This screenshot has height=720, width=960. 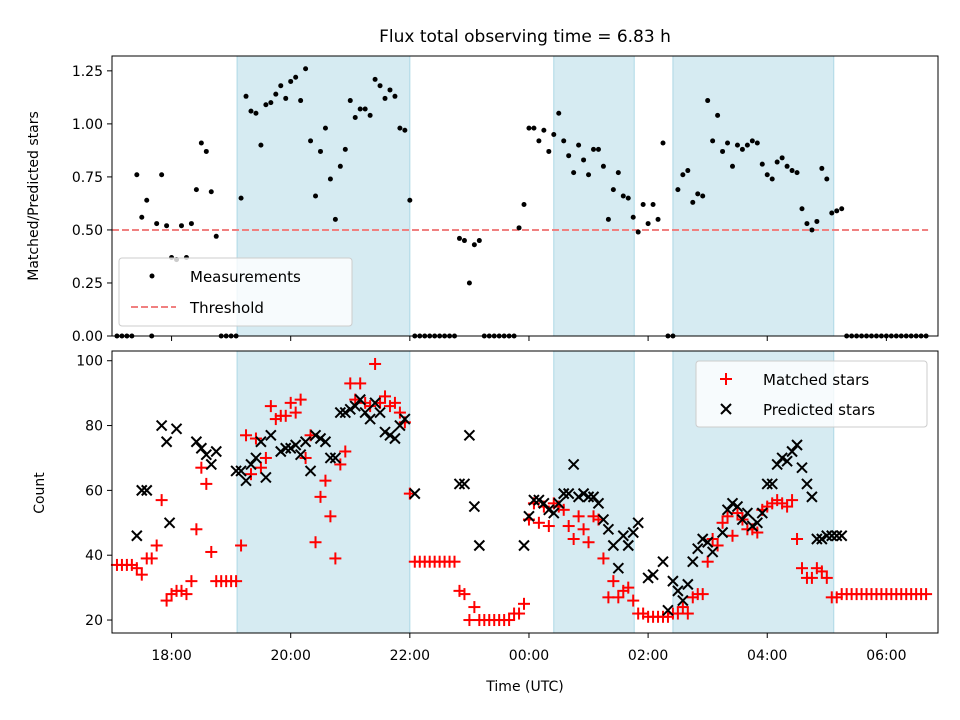 What do you see at coordinates (87, 125) in the screenshot?
I see `y-tick-label: 1.00` at bounding box center [87, 125].